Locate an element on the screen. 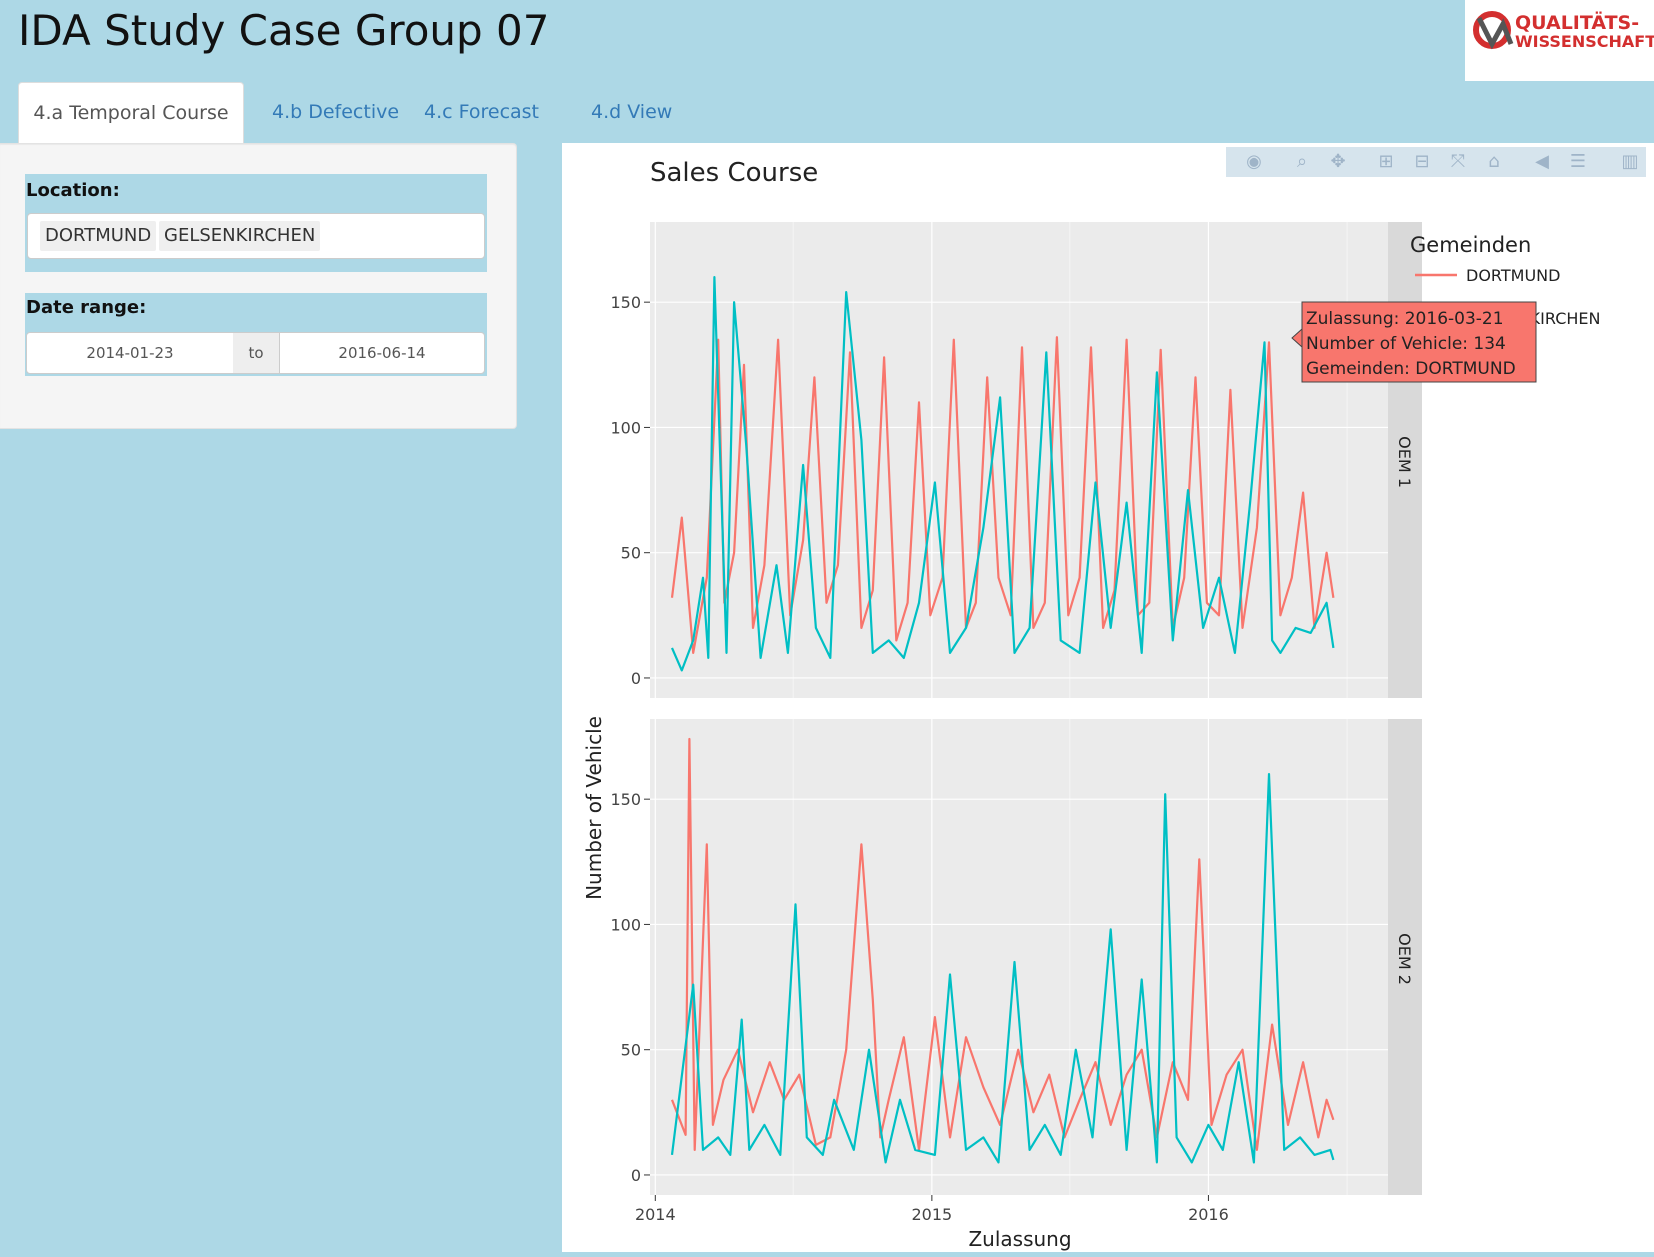 The height and width of the screenshot is (1257, 1654). location-control: Location: DORTMUND GELSENKIRCHEN is located at coordinates (256, 223).